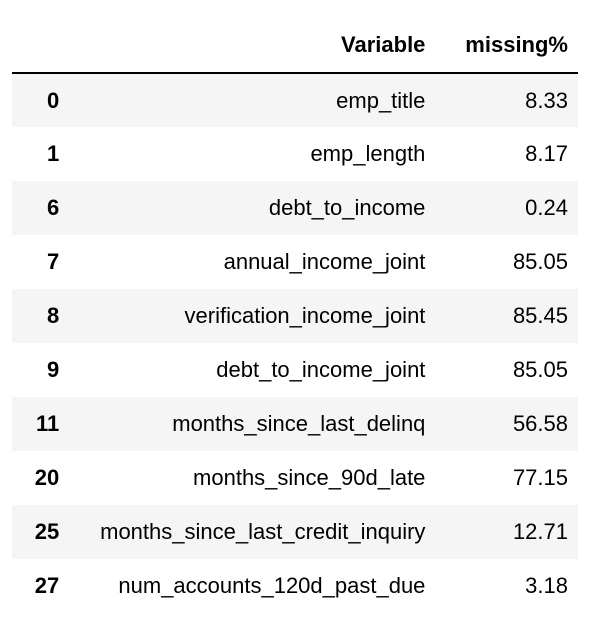 This screenshot has width=598, height=630. I want to click on row-index: 25, so click(47, 531).